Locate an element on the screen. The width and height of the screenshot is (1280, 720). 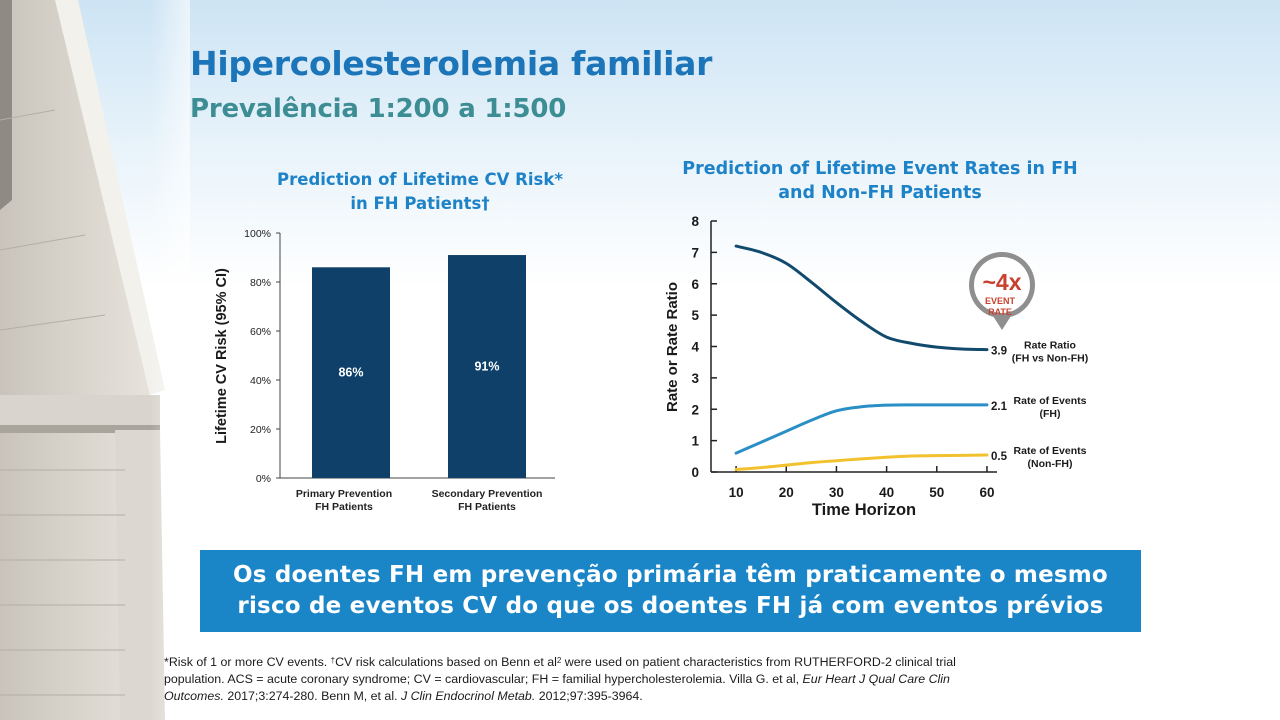
callout-face is located at coordinates (1002, 285).